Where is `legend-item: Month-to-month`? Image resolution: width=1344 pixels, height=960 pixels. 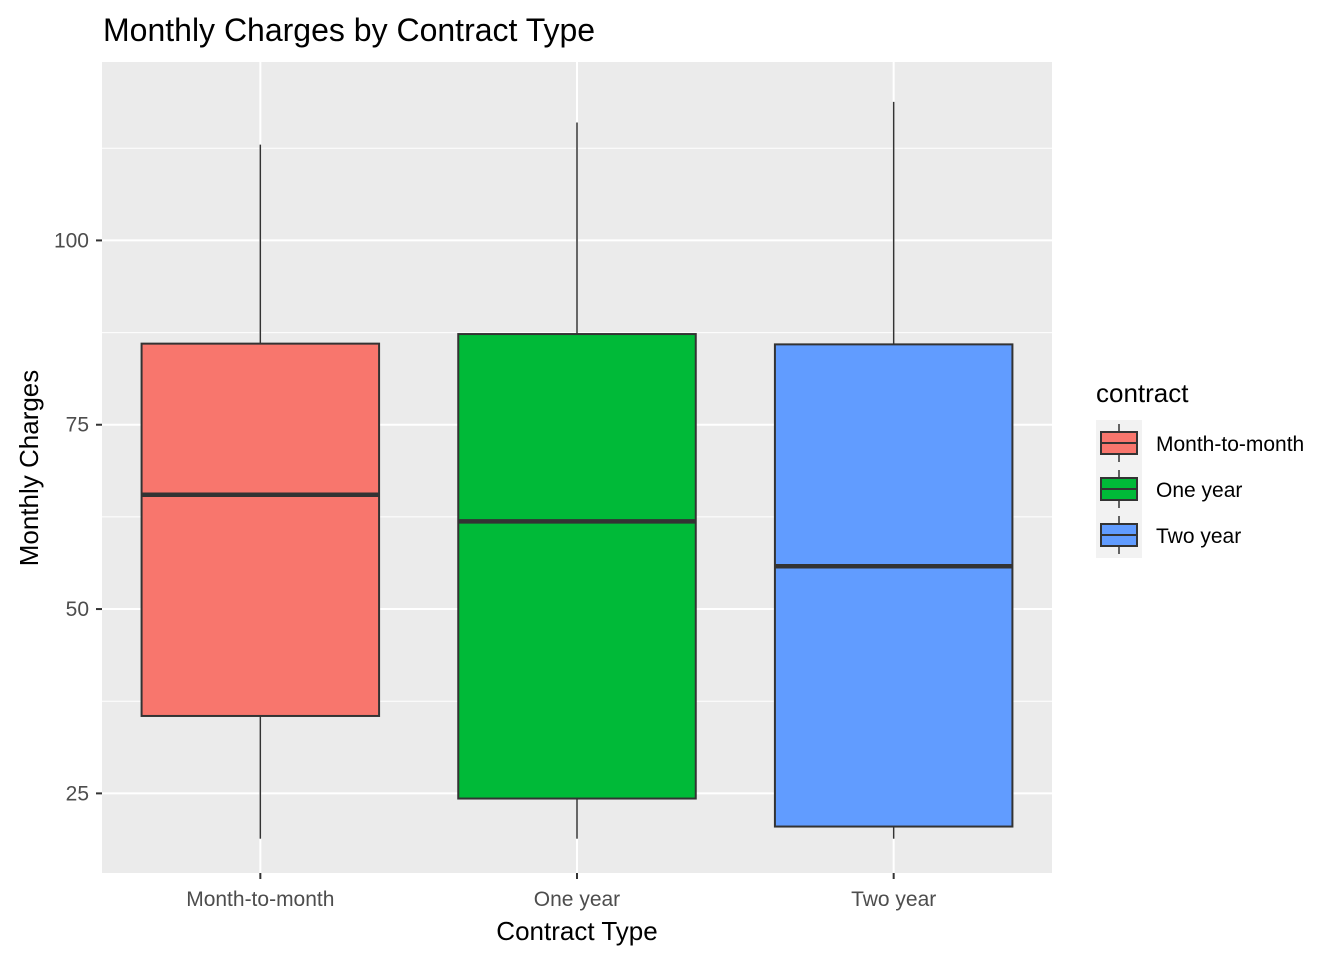
legend-item: Month-to-month is located at coordinates (1200, 443).